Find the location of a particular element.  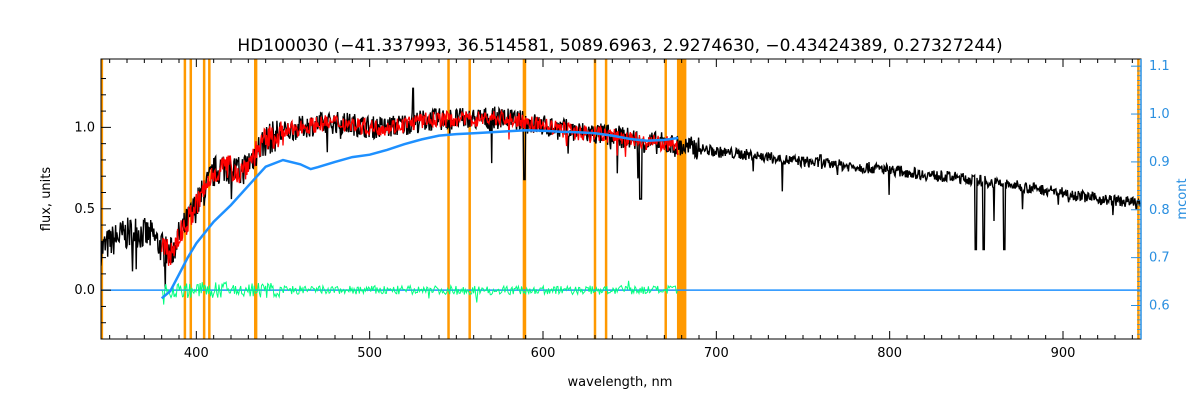

x-tick-label: 700 is located at coordinates (716, 353).